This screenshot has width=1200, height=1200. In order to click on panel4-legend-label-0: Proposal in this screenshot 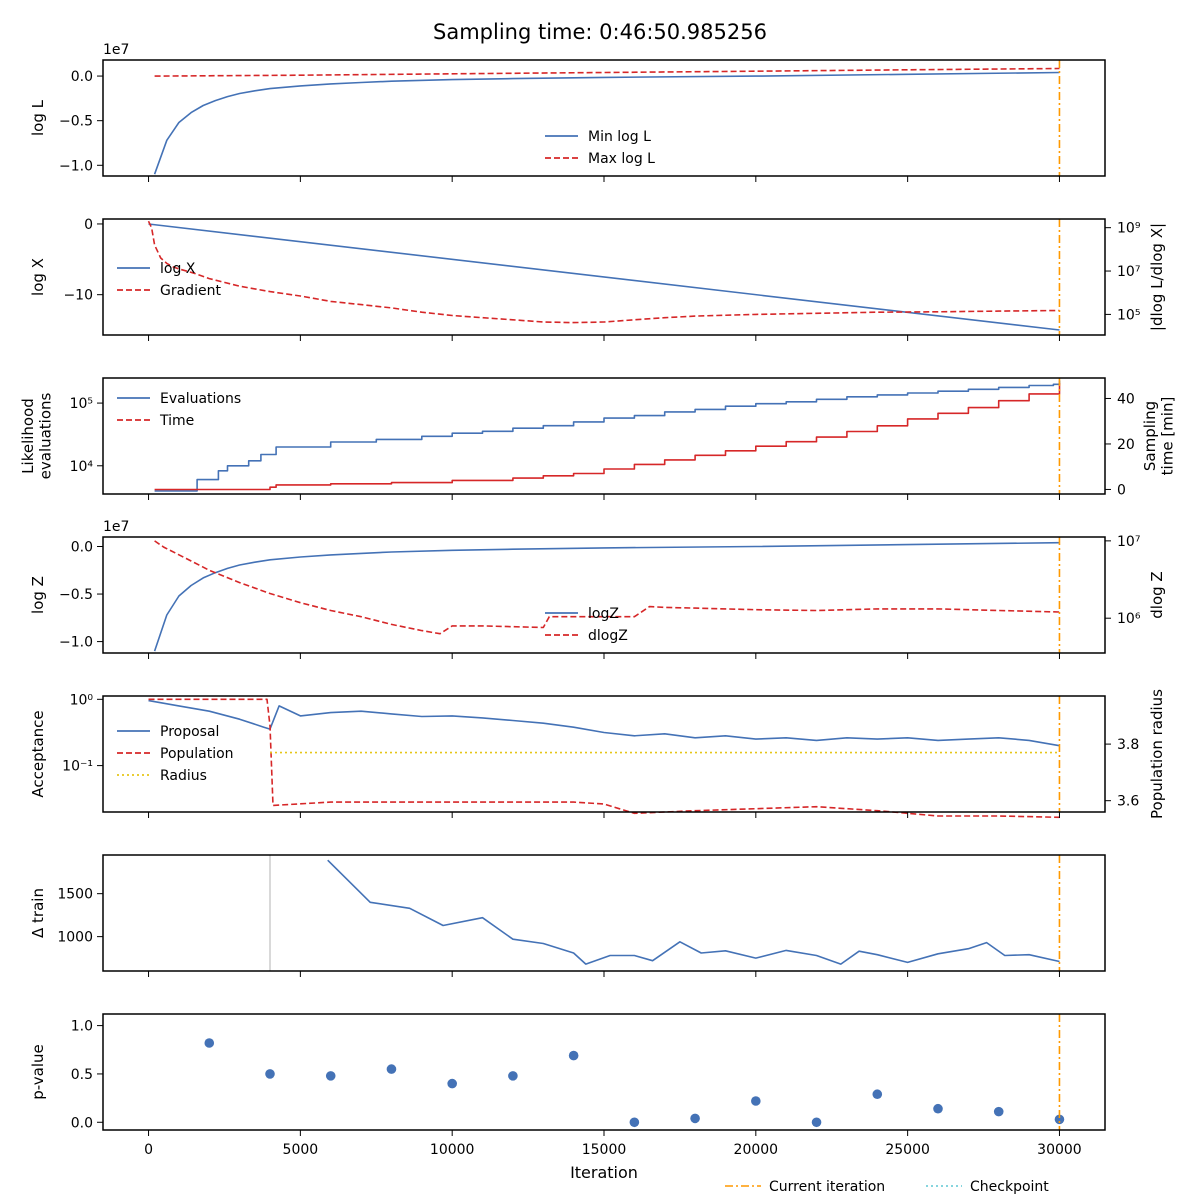, I will do `click(189, 732)`.